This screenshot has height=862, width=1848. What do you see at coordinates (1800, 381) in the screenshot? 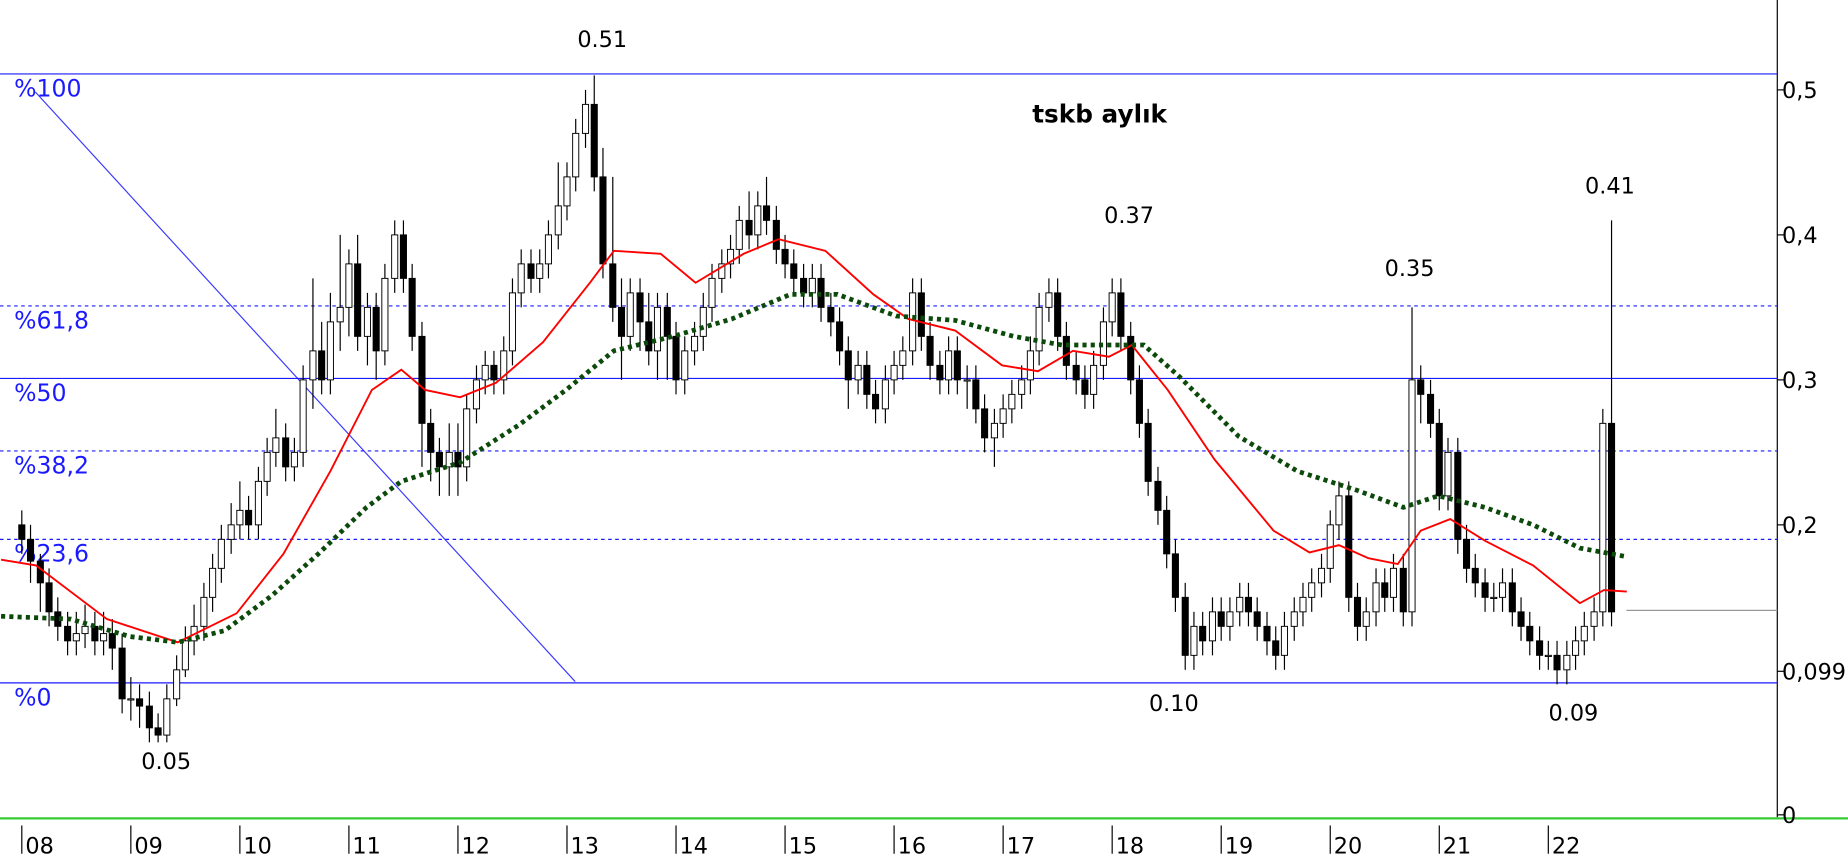
I see `y-tick-label: 0,3` at bounding box center [1800, 381].